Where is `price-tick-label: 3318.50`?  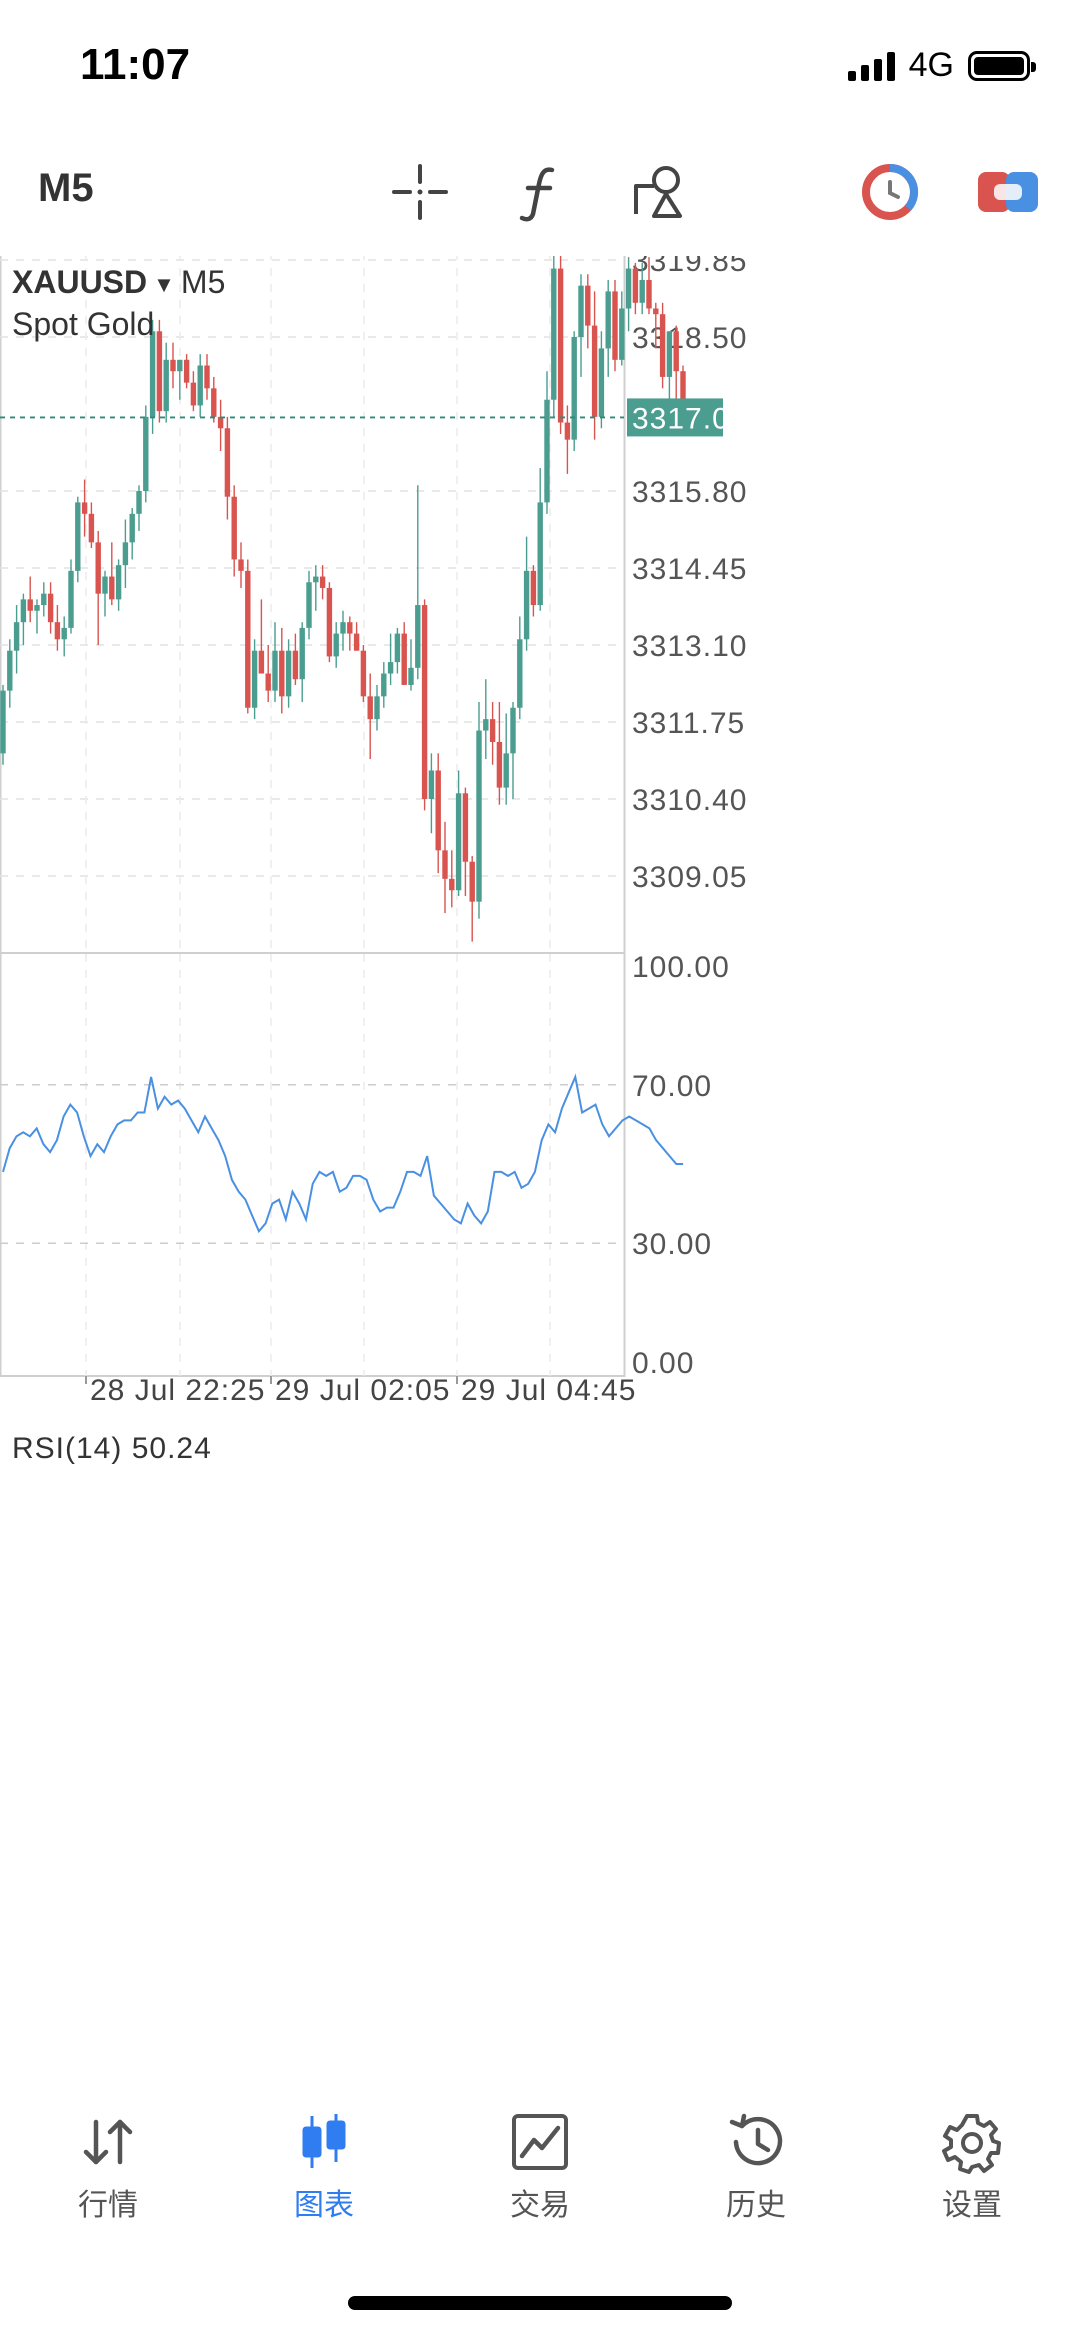 price-tick-label: 3318.50 is located at coordinates (689, 338).